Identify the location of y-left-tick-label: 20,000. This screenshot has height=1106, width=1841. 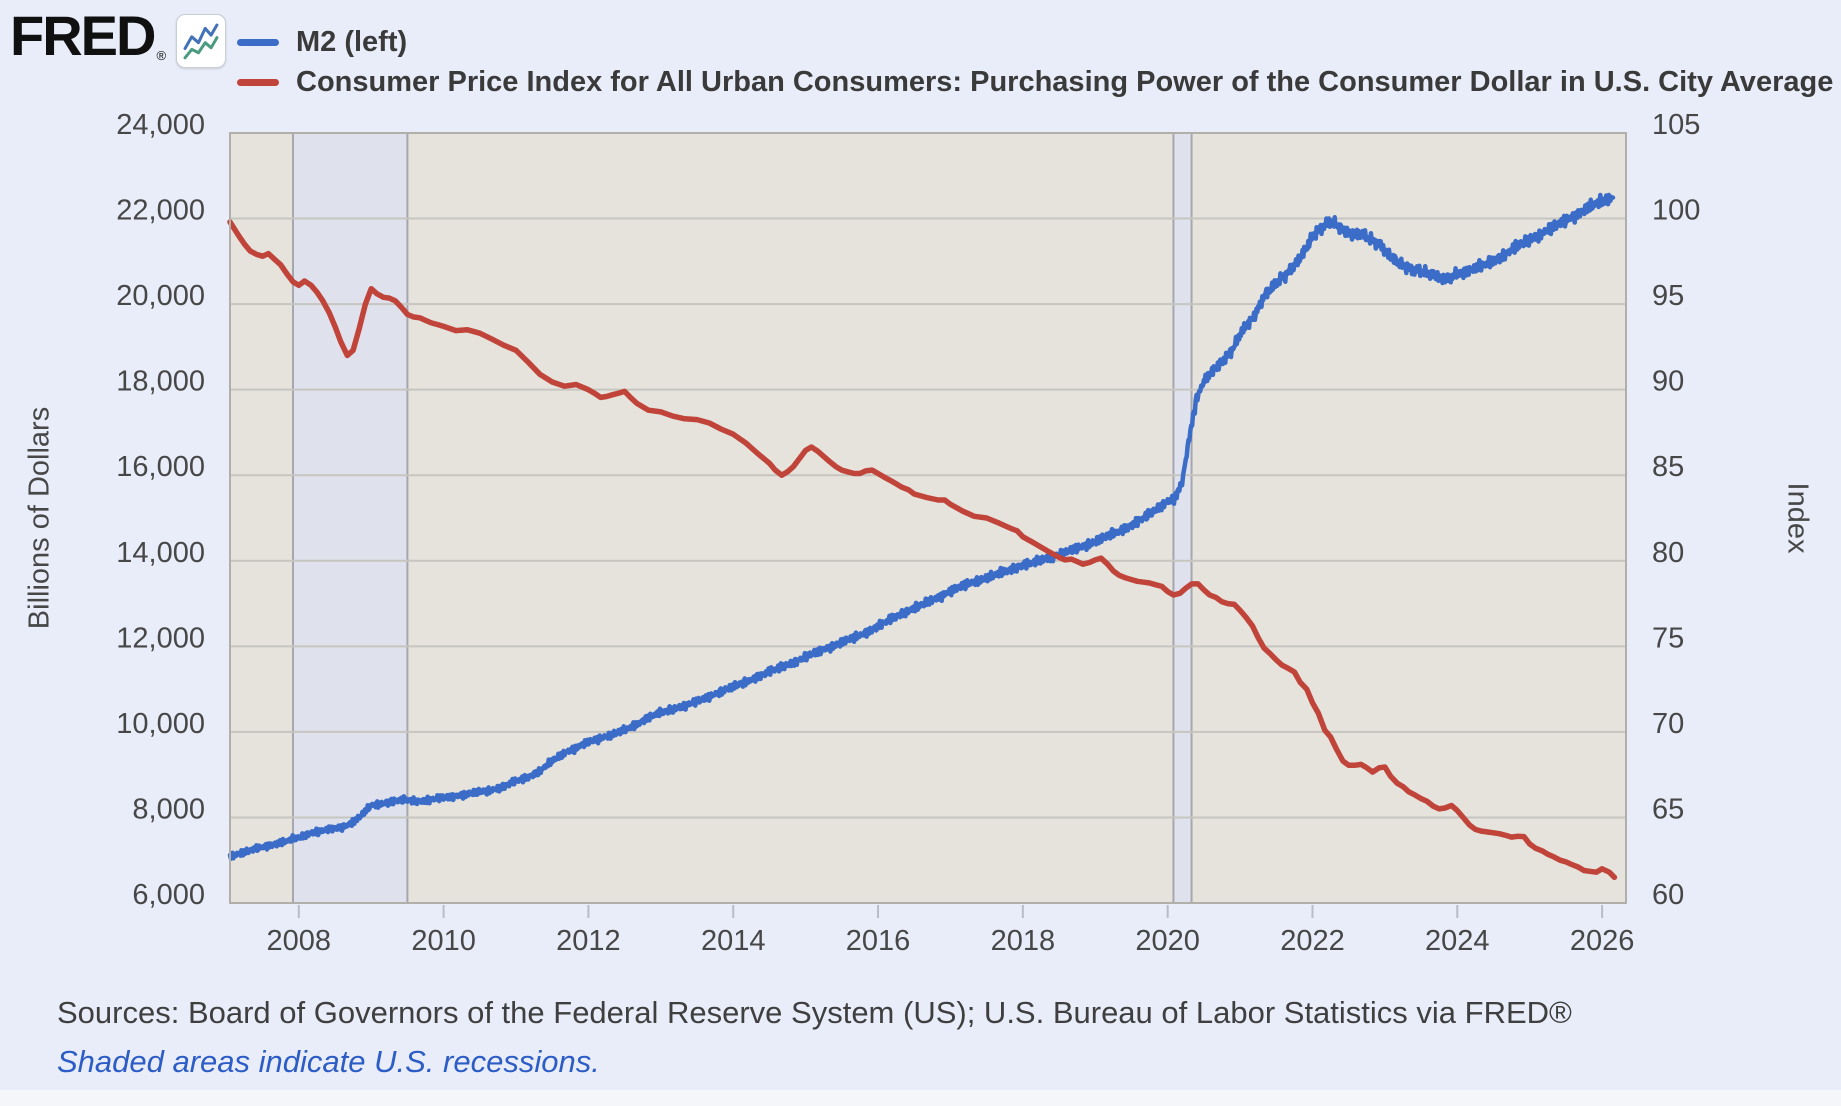
(160, 296).